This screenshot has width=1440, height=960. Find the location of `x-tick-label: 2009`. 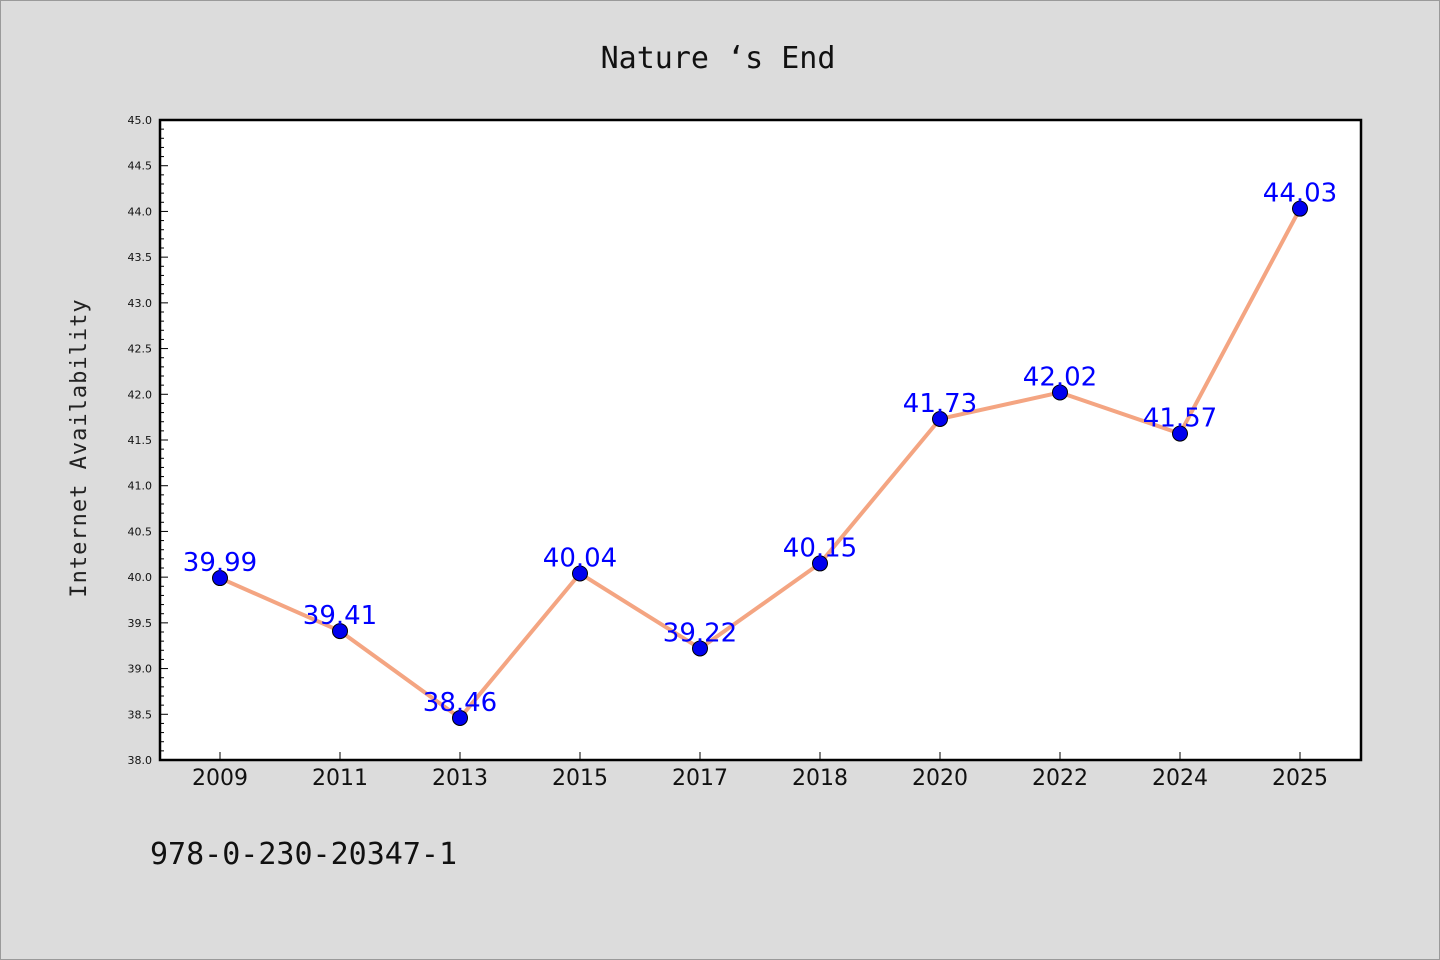

x-tick-label: 2009 is located at coordinates (220, 778).